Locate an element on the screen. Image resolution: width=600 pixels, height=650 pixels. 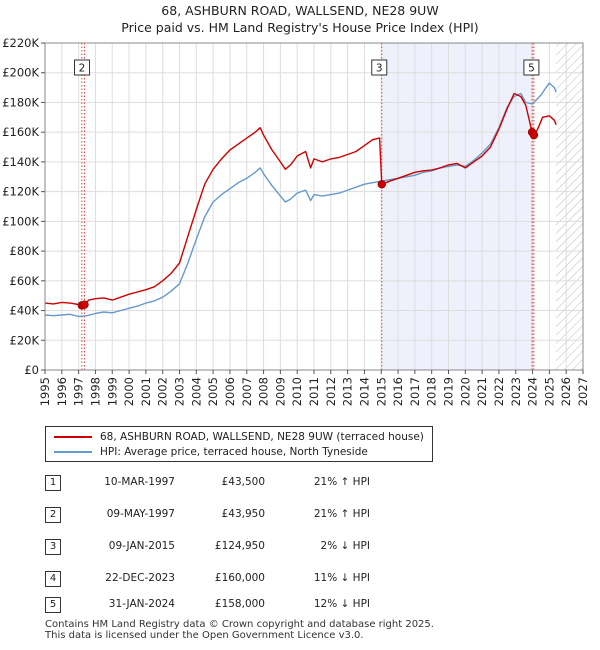
row-hpi: 12% ↓ HPI is located at coordinates (341, 604).